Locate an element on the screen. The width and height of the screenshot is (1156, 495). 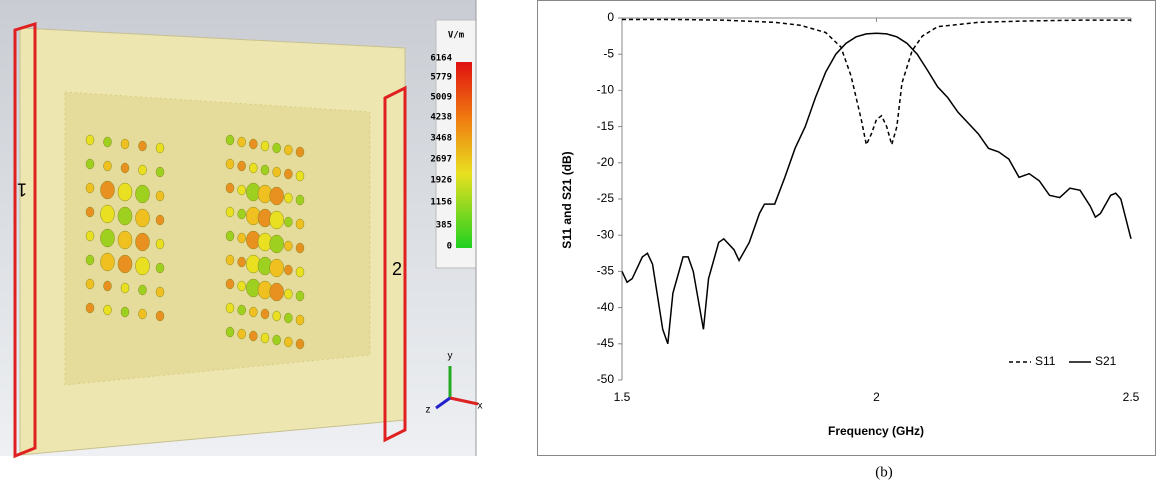
y-tick-label: -20 is located at coordinates (606, 162).